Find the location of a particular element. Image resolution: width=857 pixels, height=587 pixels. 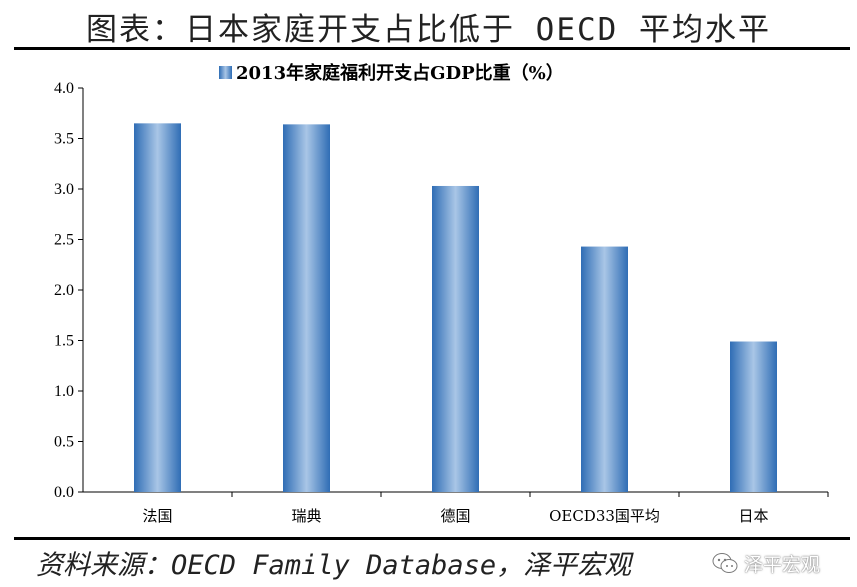

wechat-icon is located at coordinates (725, 563).